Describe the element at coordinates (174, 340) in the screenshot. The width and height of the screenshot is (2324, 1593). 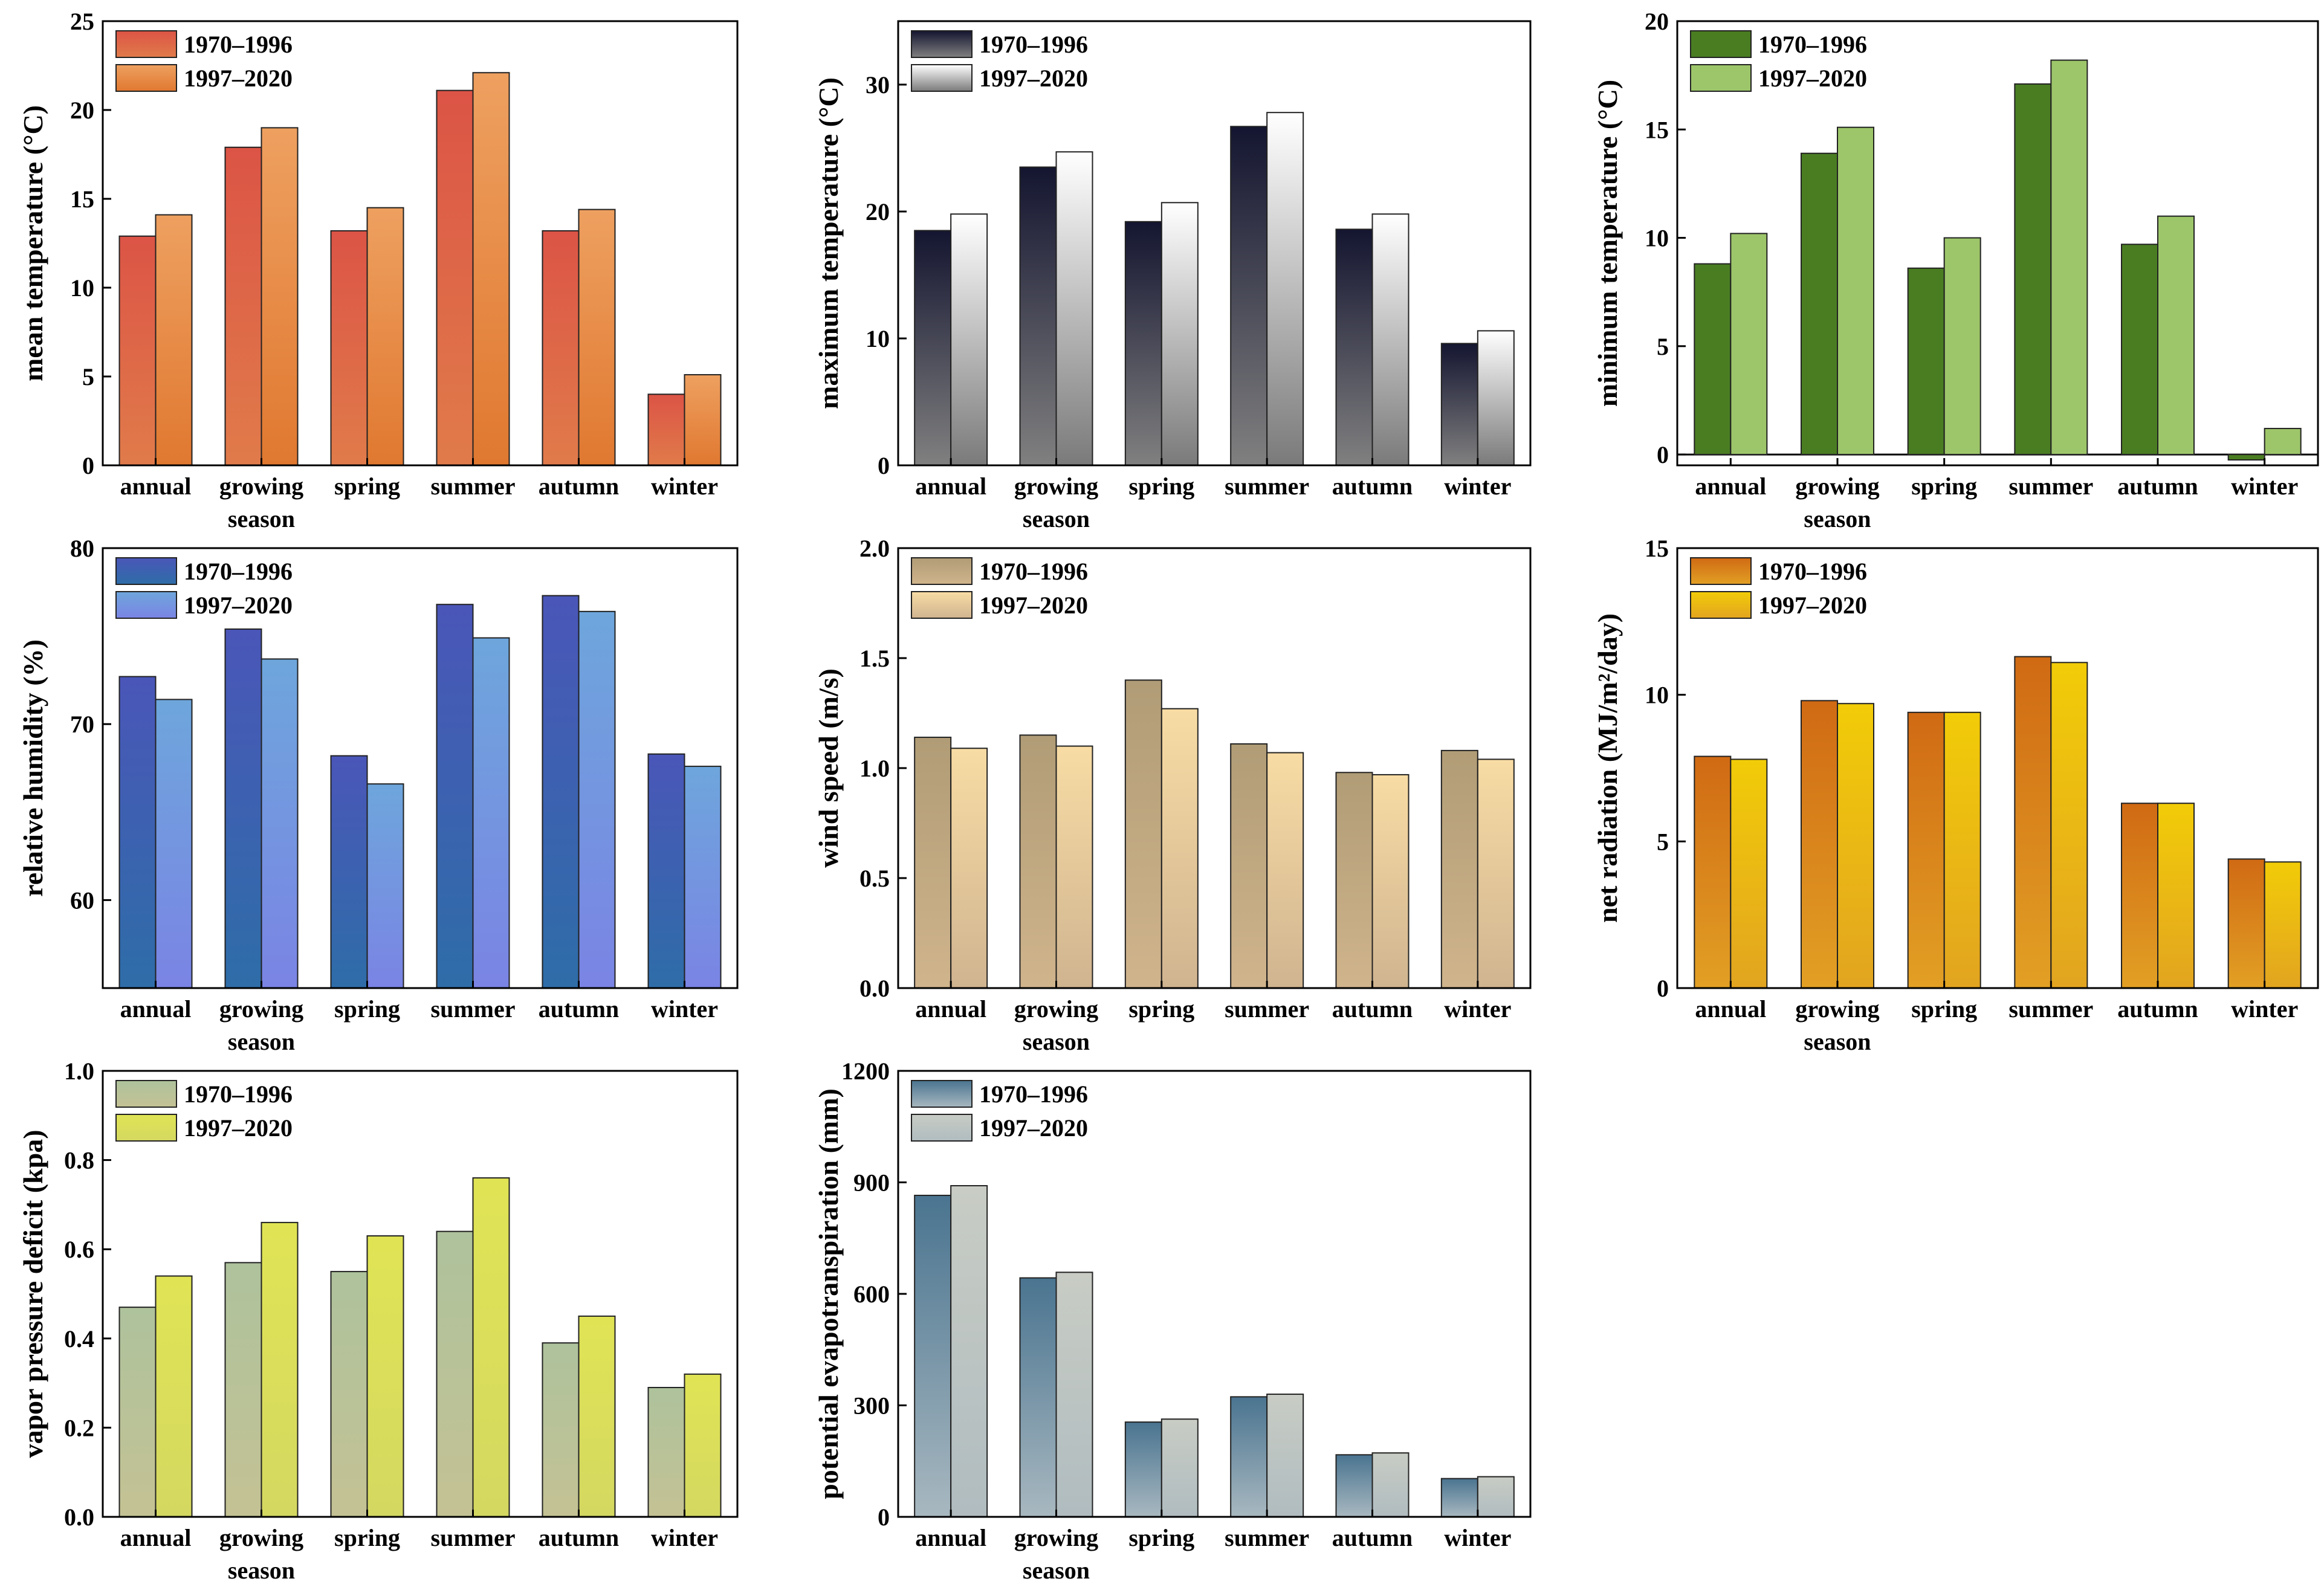
I see `bar-mean-s2-annual` at that location.